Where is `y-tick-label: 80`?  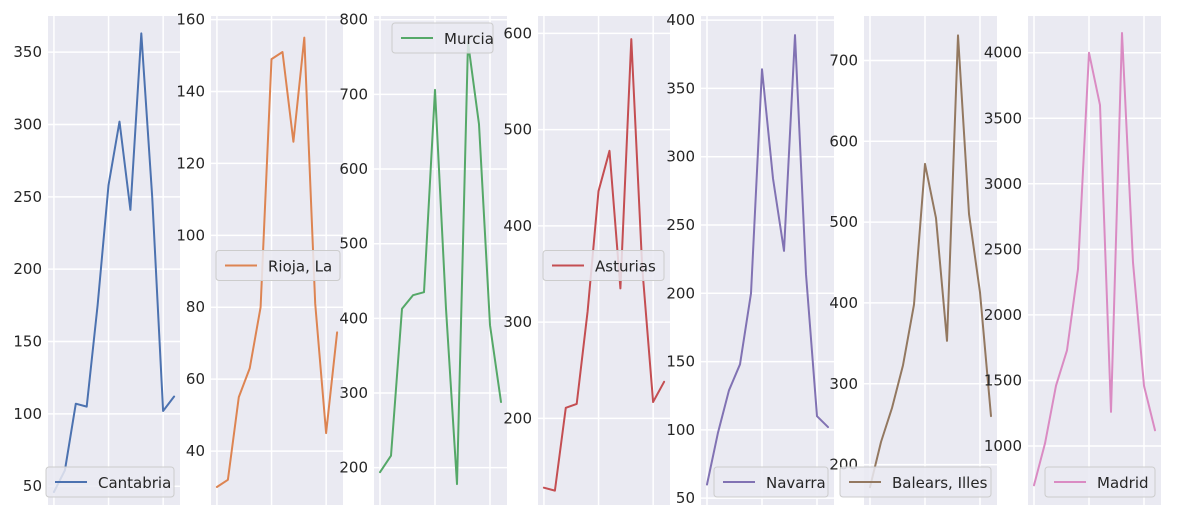
y-tick-label: 80 is located at coordinates (195, 307).